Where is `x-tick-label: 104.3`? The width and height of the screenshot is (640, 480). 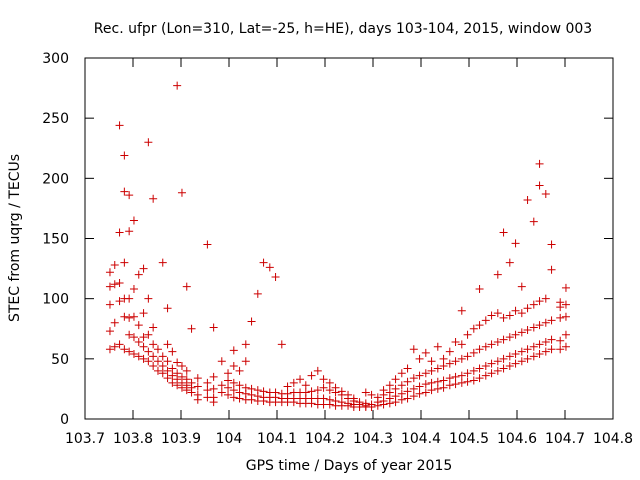
x-tick-label: 104.3 is located at coordinates (373, 439).